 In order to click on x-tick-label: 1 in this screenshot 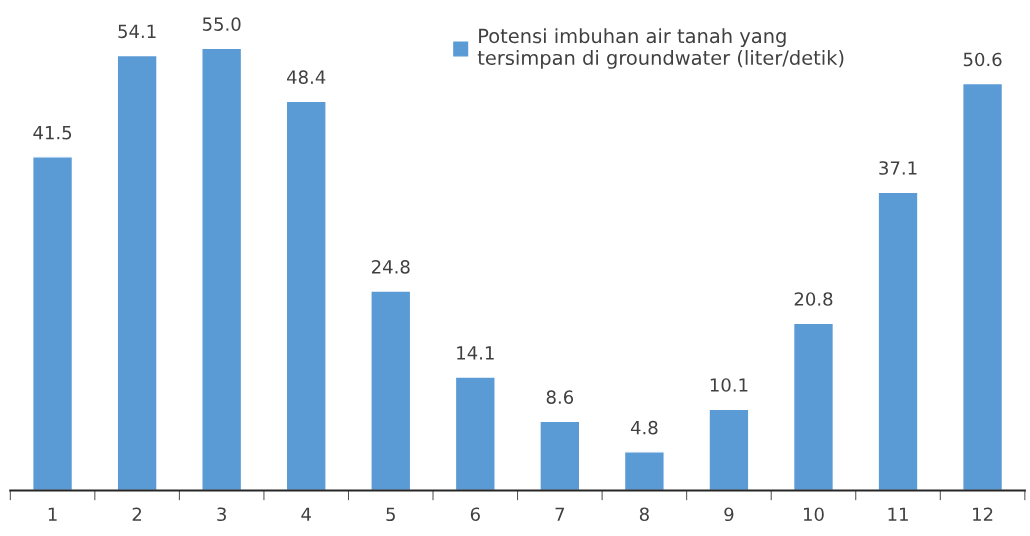, I will do `click(52, 514)`.